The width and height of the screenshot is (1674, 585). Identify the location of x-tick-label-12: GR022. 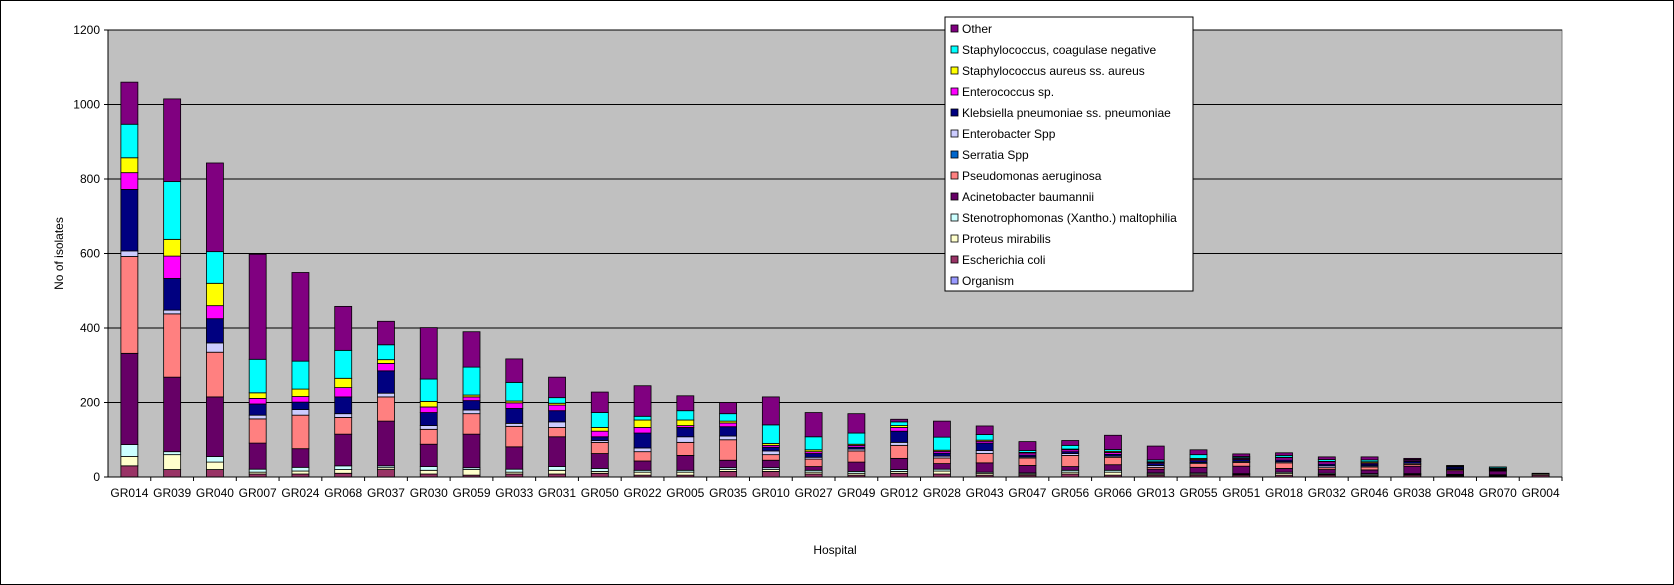
(643, 493).